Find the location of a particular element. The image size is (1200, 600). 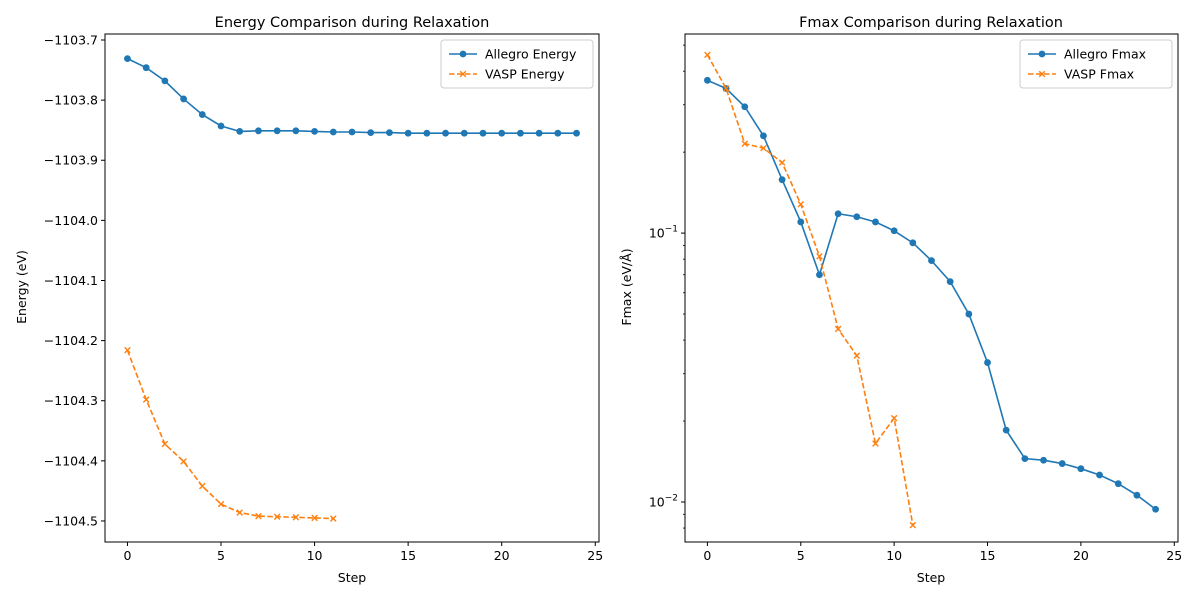

vasp-fmax-line is located at coordinates (810, 290).